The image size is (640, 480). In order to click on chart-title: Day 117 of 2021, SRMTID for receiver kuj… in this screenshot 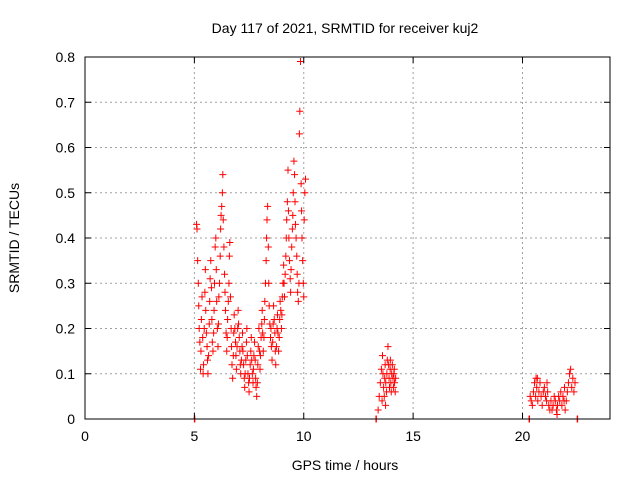, I will do `click(345, 28)`.